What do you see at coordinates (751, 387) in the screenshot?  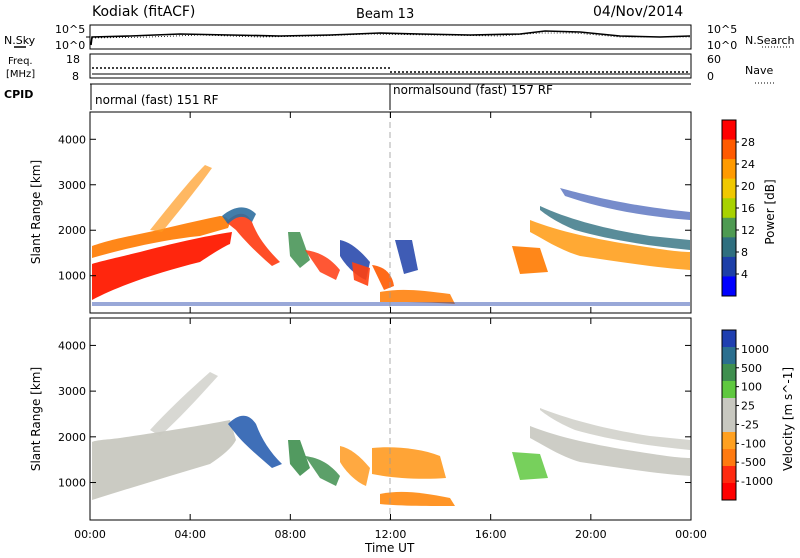 I see `colorbar-tick-label: 100` at bounding box center [751, 387].